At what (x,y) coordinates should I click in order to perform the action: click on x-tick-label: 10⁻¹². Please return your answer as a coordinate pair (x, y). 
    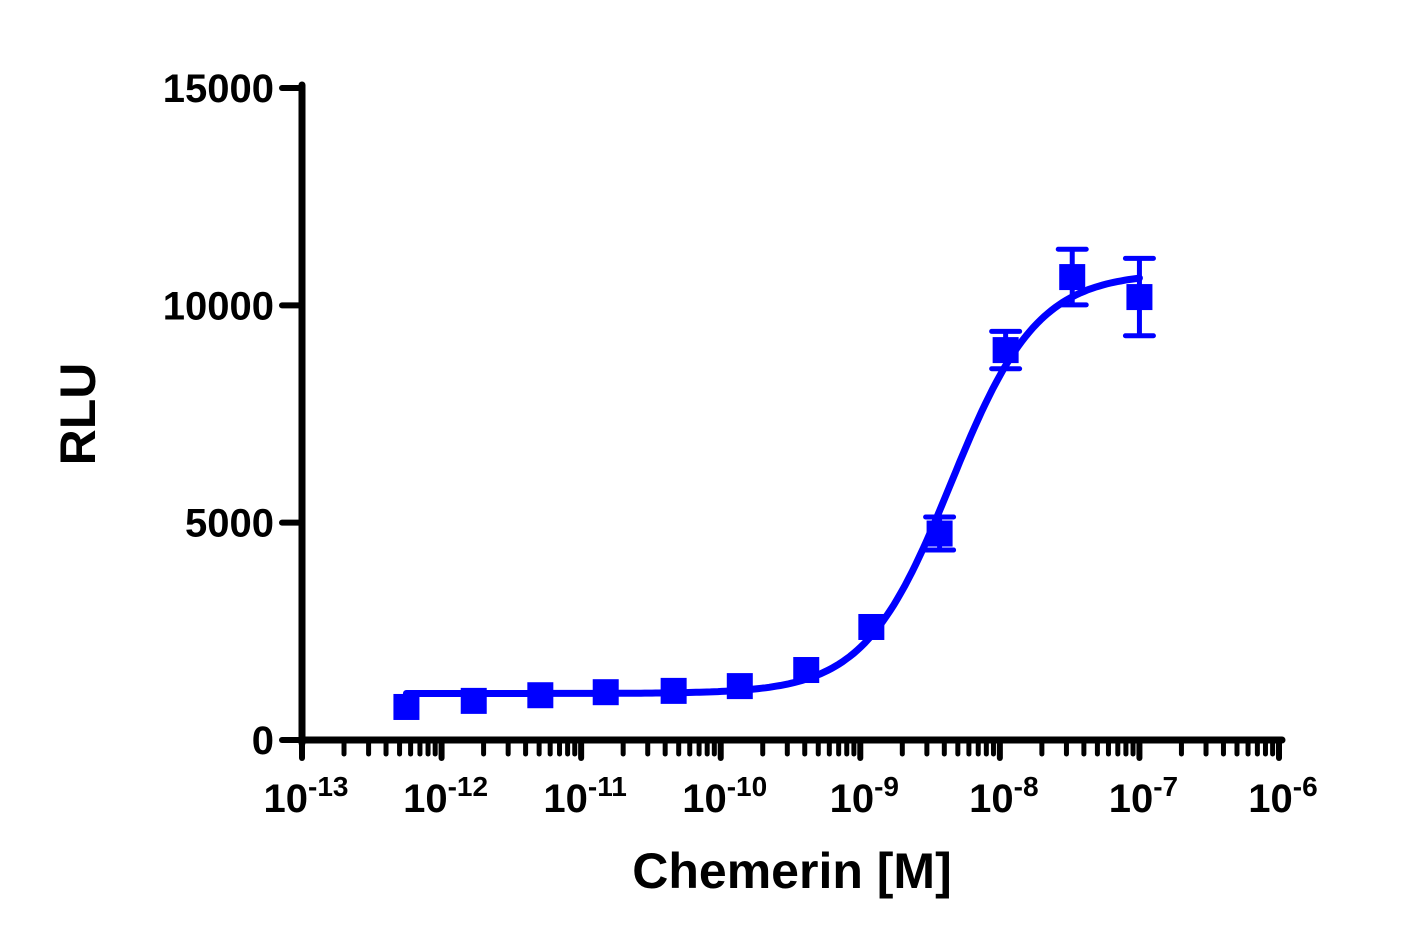
    Looking at the image, I should click on (445, 796).